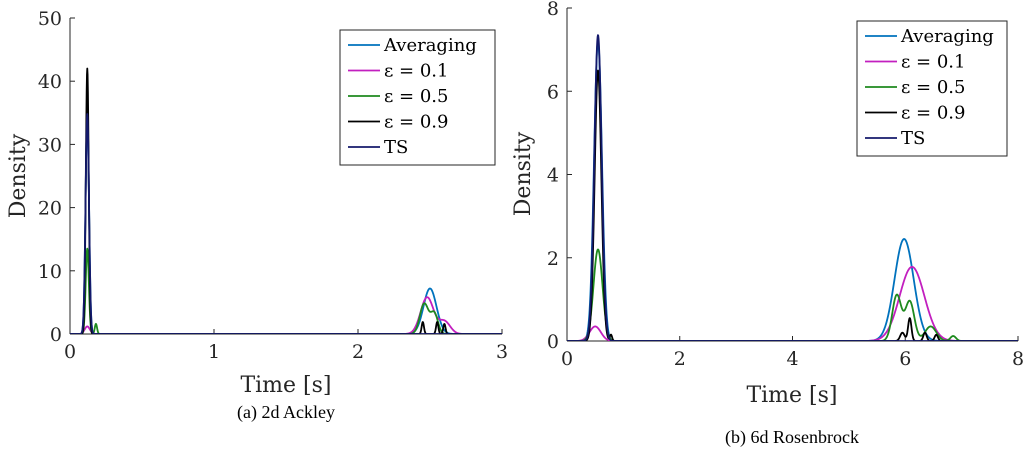 The width and height of the screenshot is (1027, 452). Describe the element at coordinates (50, 272) in the screenshot. I see `y-tick-label: 10` at that location.